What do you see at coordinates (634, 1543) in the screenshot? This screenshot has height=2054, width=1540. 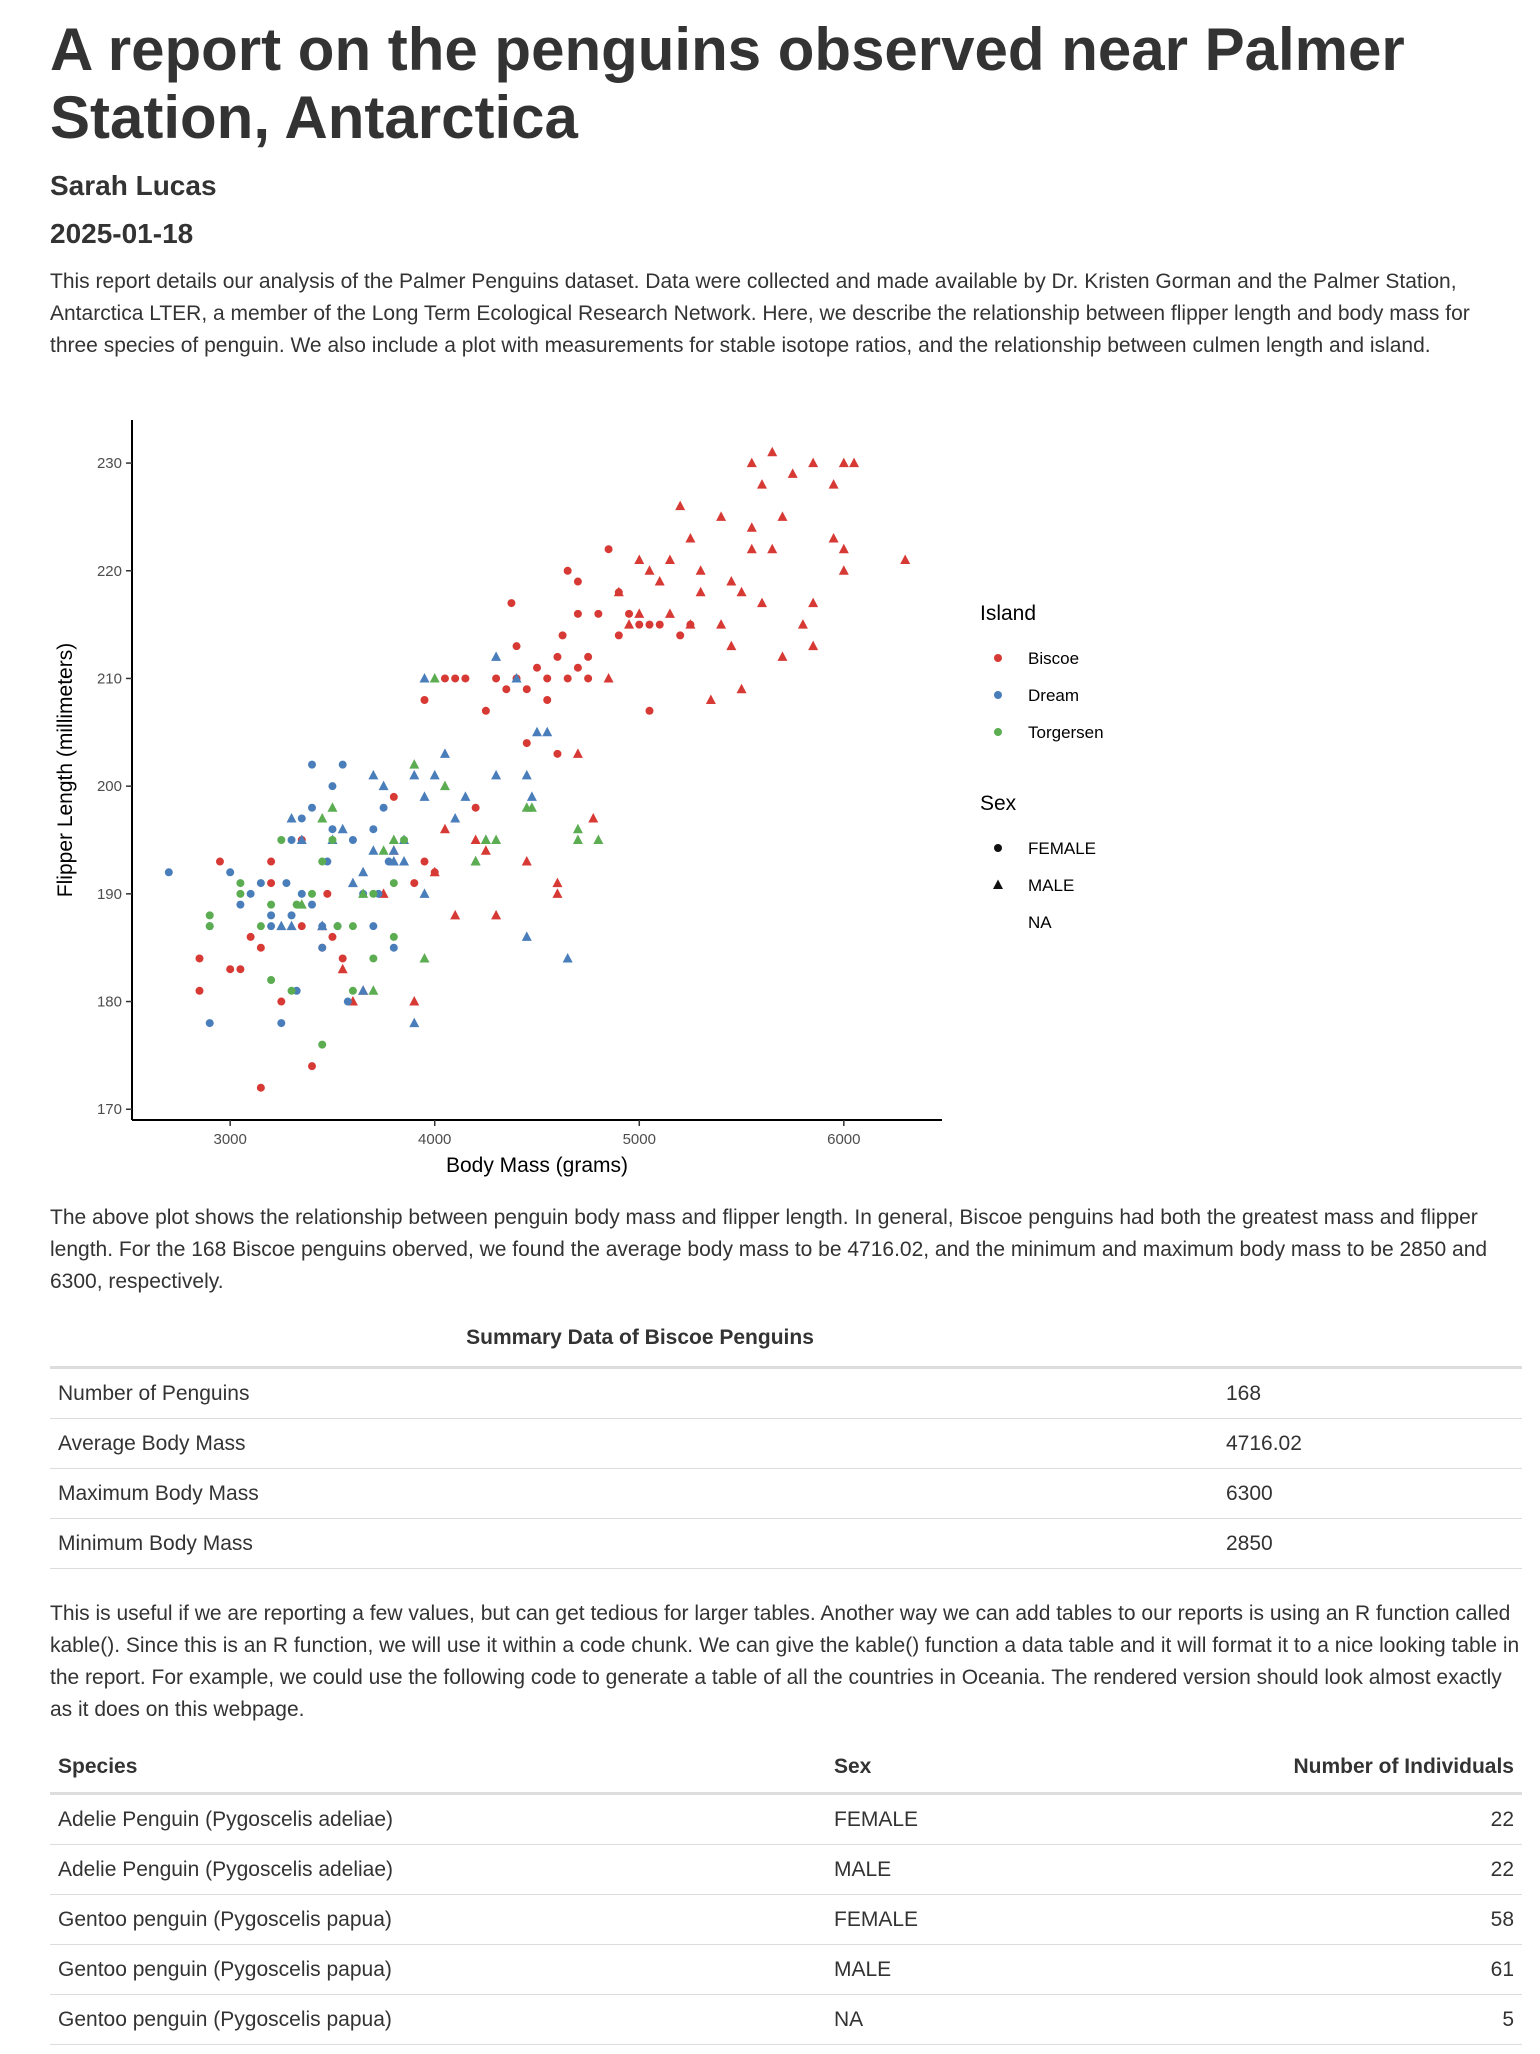 I see `summary-label: Minimum Body Mass` at bounding box center [634, 1543].